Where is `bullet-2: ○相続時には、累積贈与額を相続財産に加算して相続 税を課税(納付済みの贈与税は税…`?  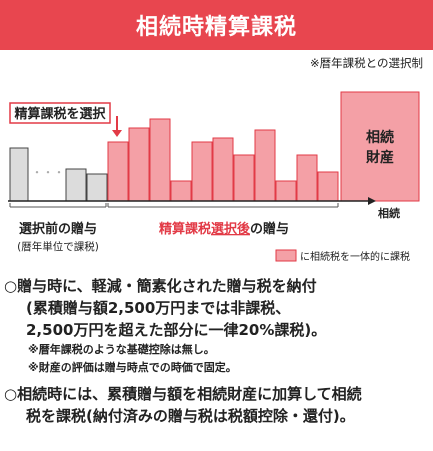 bullet-2: ○相続時には、累積贈与額を相続財産に加算して相続 税を課税(納付済みの贈与税は税… is located at coordinates (216, 405).